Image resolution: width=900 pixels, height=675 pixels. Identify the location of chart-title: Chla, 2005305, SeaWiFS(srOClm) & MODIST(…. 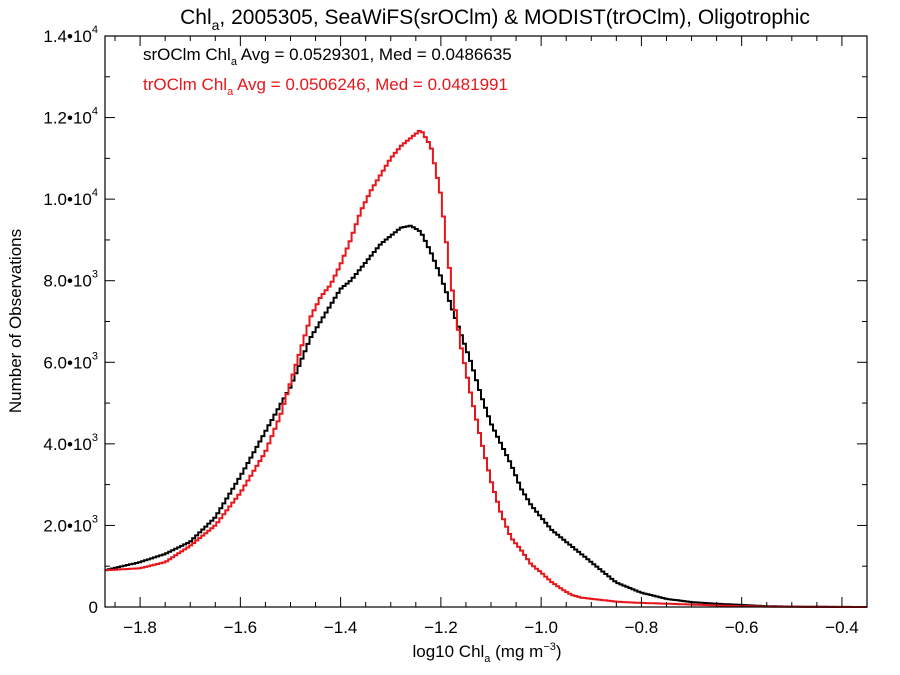
(495, 19).